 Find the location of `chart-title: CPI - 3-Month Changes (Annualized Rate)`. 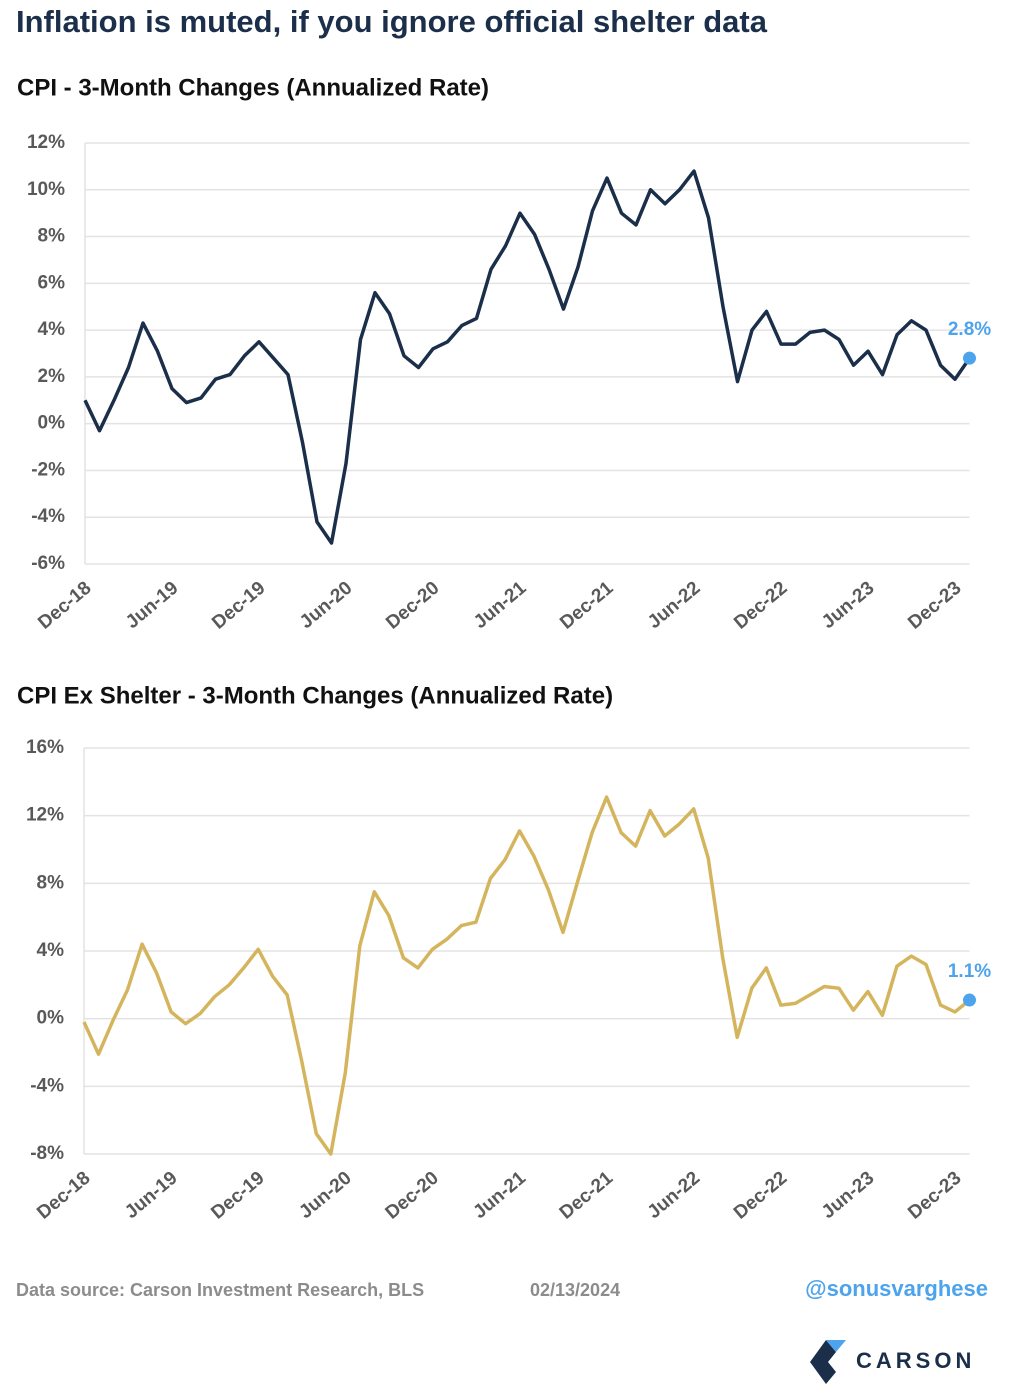

chart-title: CPI - 3-Month Changes (Annualized Rate) is located at coordinates (253, 87).